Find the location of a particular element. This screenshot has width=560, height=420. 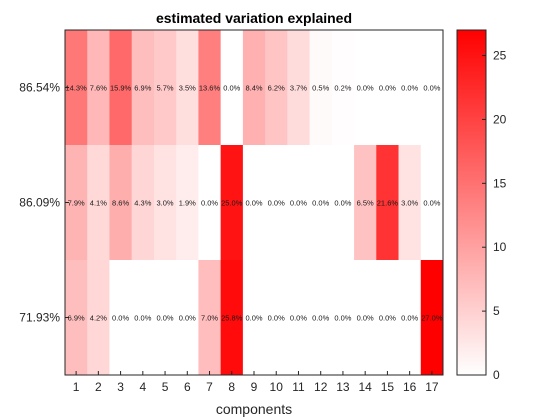

cell-label: 14.3% is located at coordinates (76, 88).